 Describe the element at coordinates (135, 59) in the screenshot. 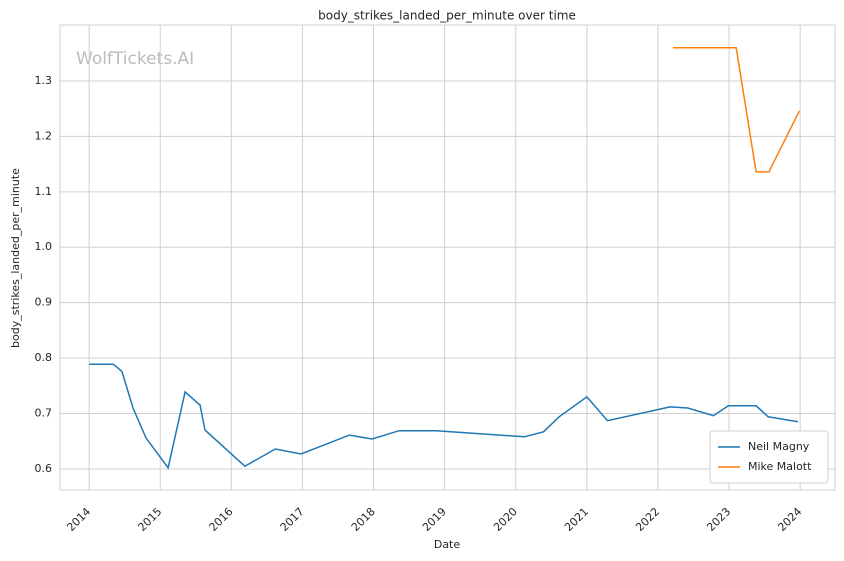

I see `watermark: WolfTickets.AI` at that location.